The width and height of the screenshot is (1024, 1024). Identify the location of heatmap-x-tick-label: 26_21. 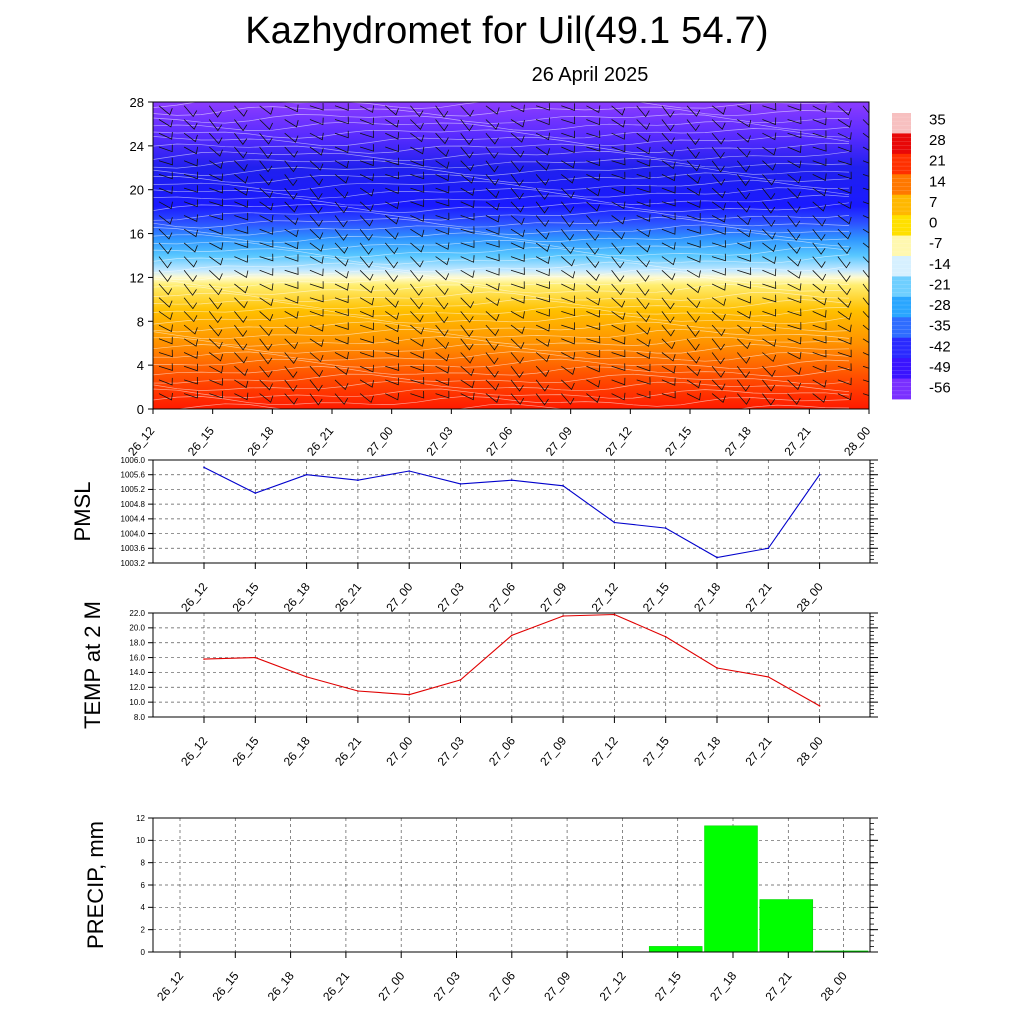
(320, 441).